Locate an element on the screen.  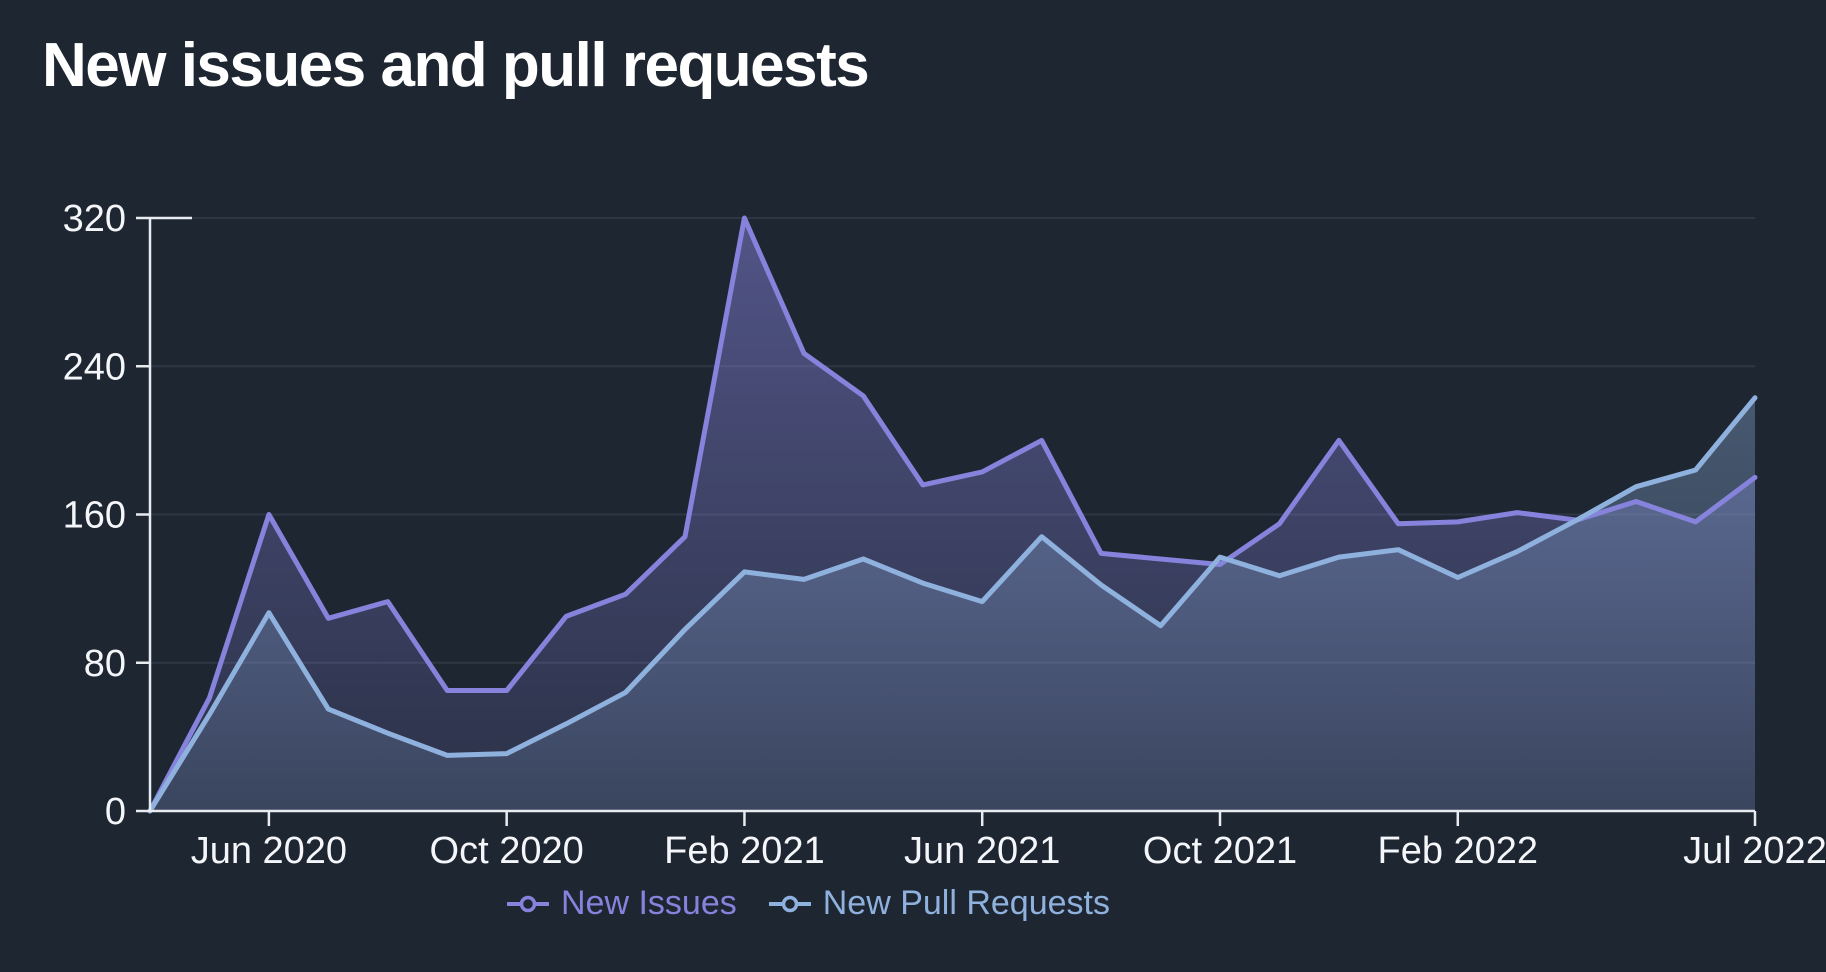
x-tick-label: Jun 2020 is located at coordinates (269, 851).